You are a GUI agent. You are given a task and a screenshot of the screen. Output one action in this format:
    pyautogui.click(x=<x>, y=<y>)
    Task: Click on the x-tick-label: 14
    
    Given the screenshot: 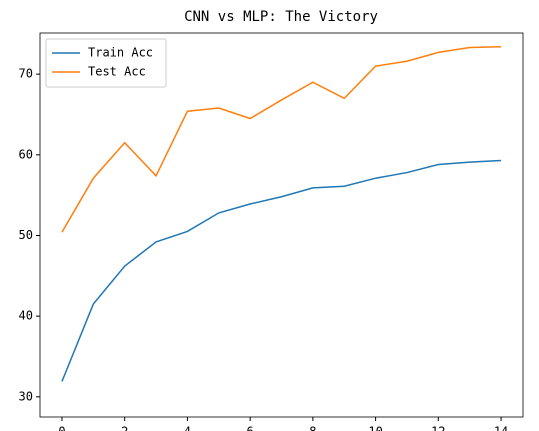 What is the action you would take?
    pyautogui.click(x=501, y=428)
    